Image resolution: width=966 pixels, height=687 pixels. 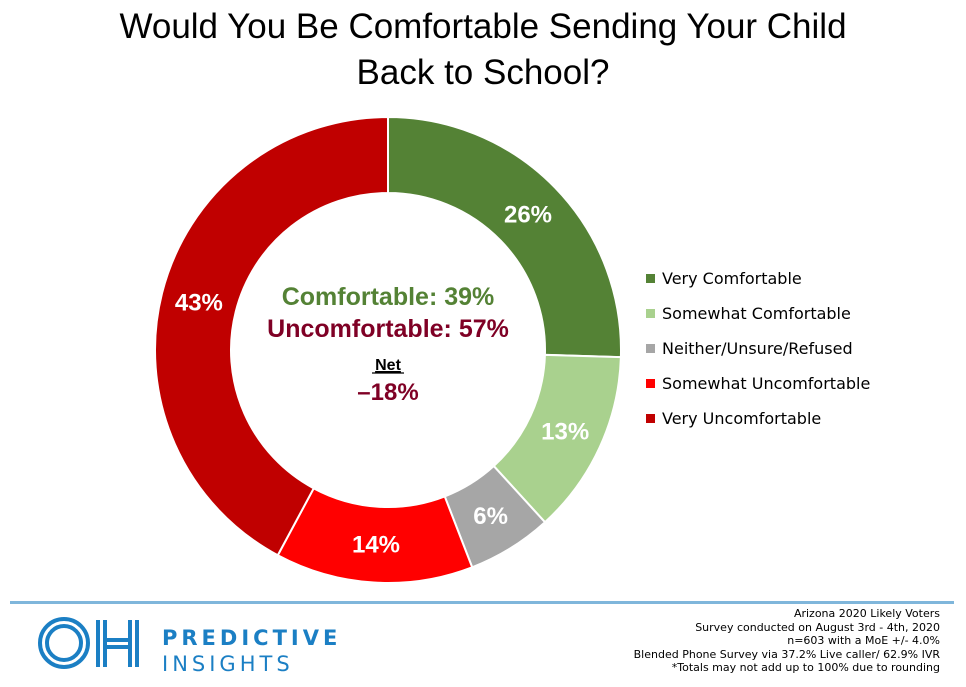 I want to click on brand-name: PREDICTIVE INSIGHTS, so click(x=251, y=651).